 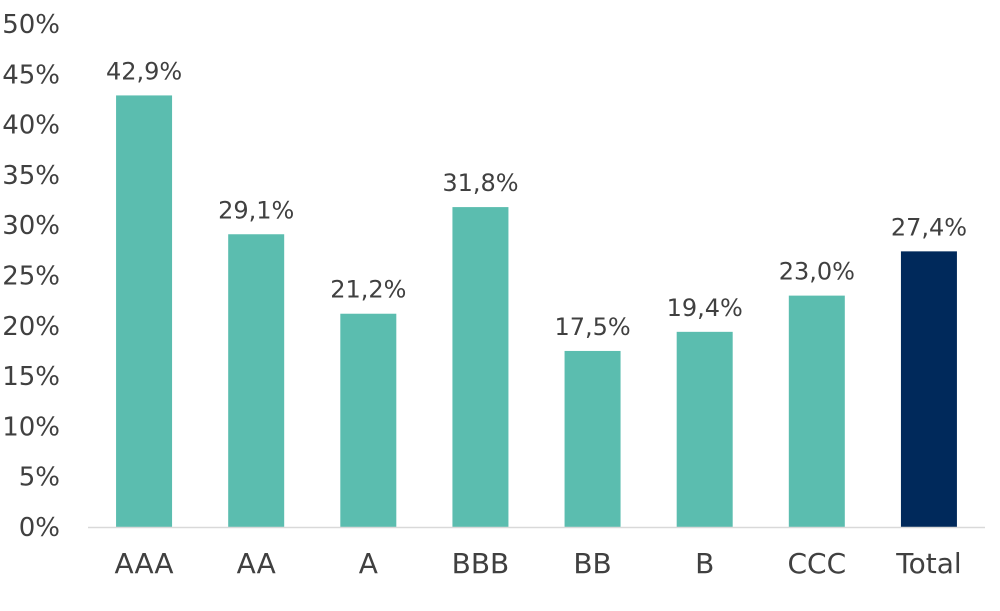 What do you see at coordinates (256, 563) in the screenshot?
I see `x-tick-label-aa: AA` at bounding box center [256, 563].